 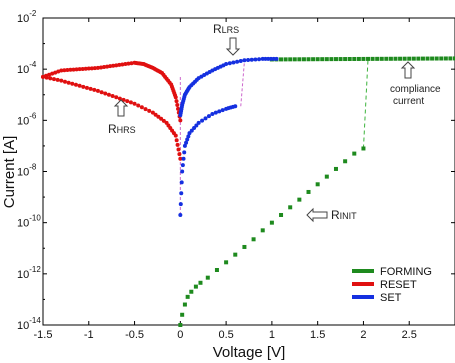 I want to click on series-forming-compliance, so click(x=362, y=59).